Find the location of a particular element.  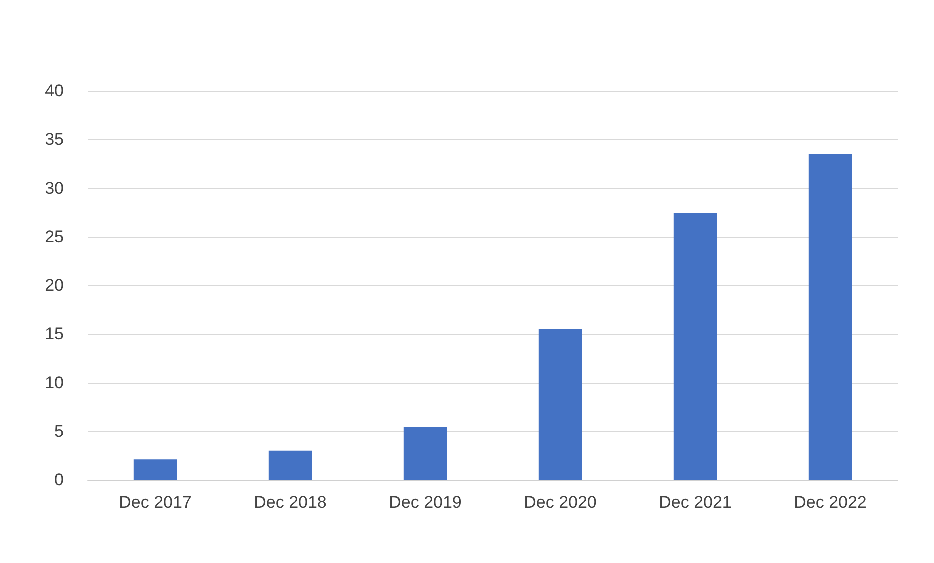

y-tick-label: 15 is located at coordinates (54, 334).